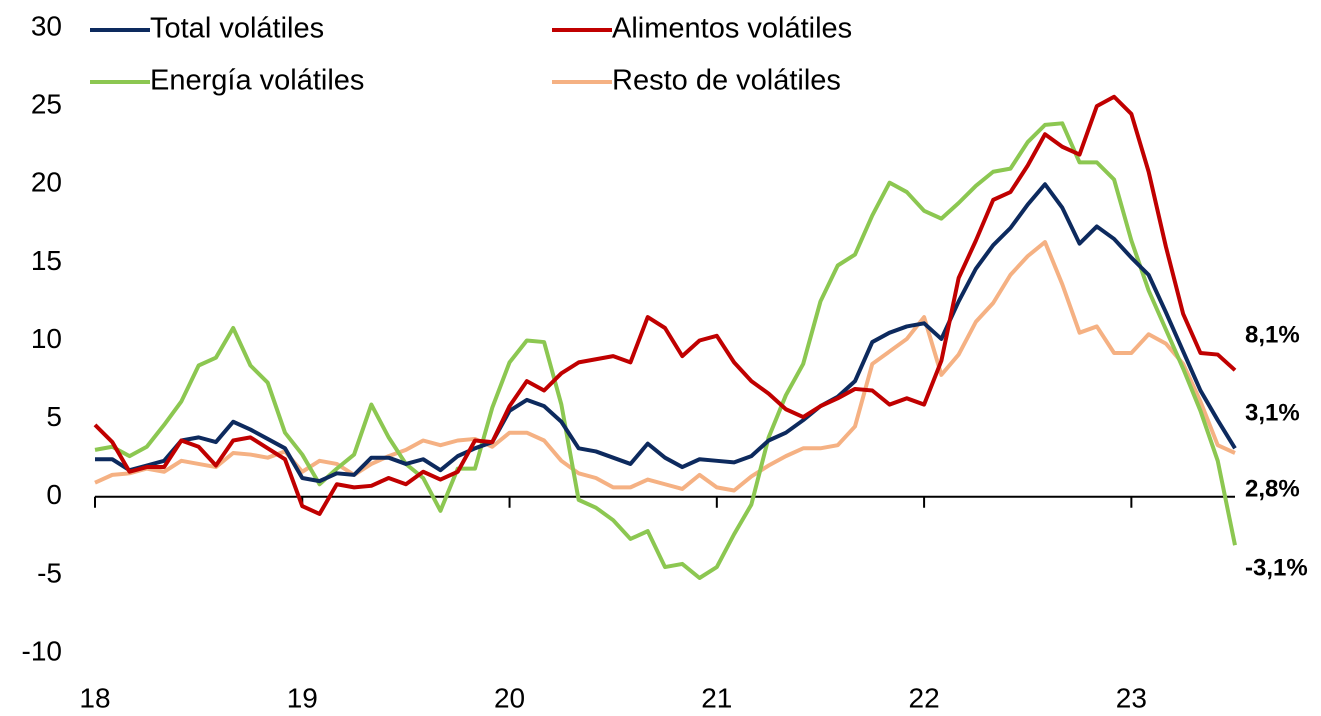 Image resolution: width=1321 pixels, height=716 pixels. Describe the element at coordinates (1131, 697) in the screenshot. I see `x-tick-label: 23` at that location.